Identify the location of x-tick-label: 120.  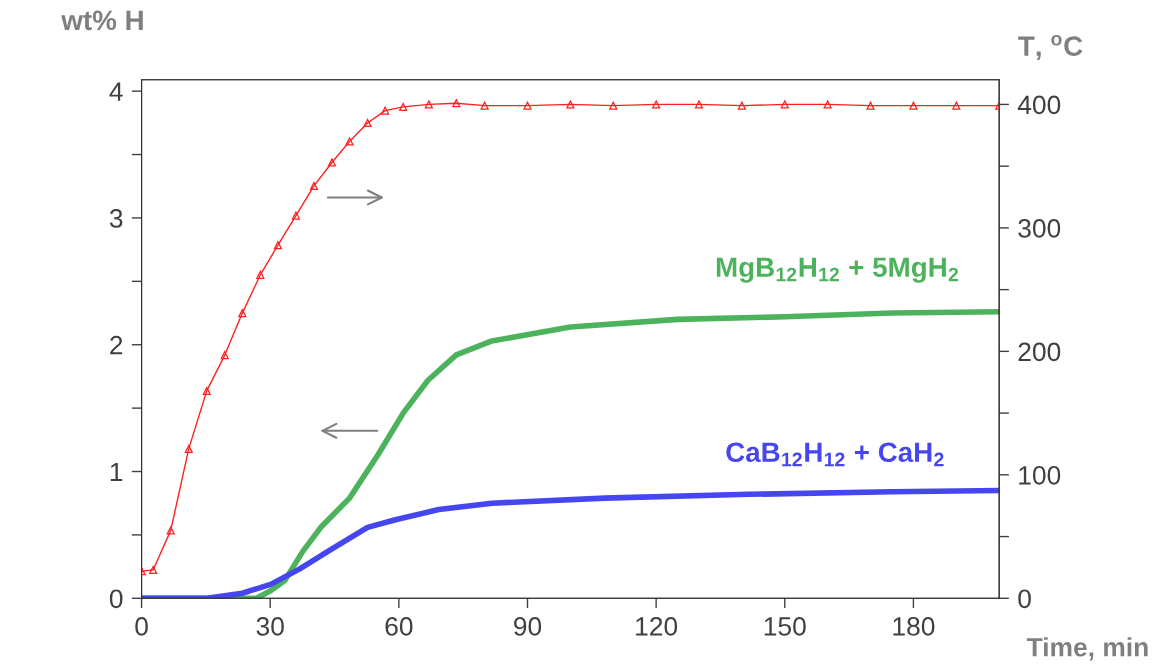
(657, 626).